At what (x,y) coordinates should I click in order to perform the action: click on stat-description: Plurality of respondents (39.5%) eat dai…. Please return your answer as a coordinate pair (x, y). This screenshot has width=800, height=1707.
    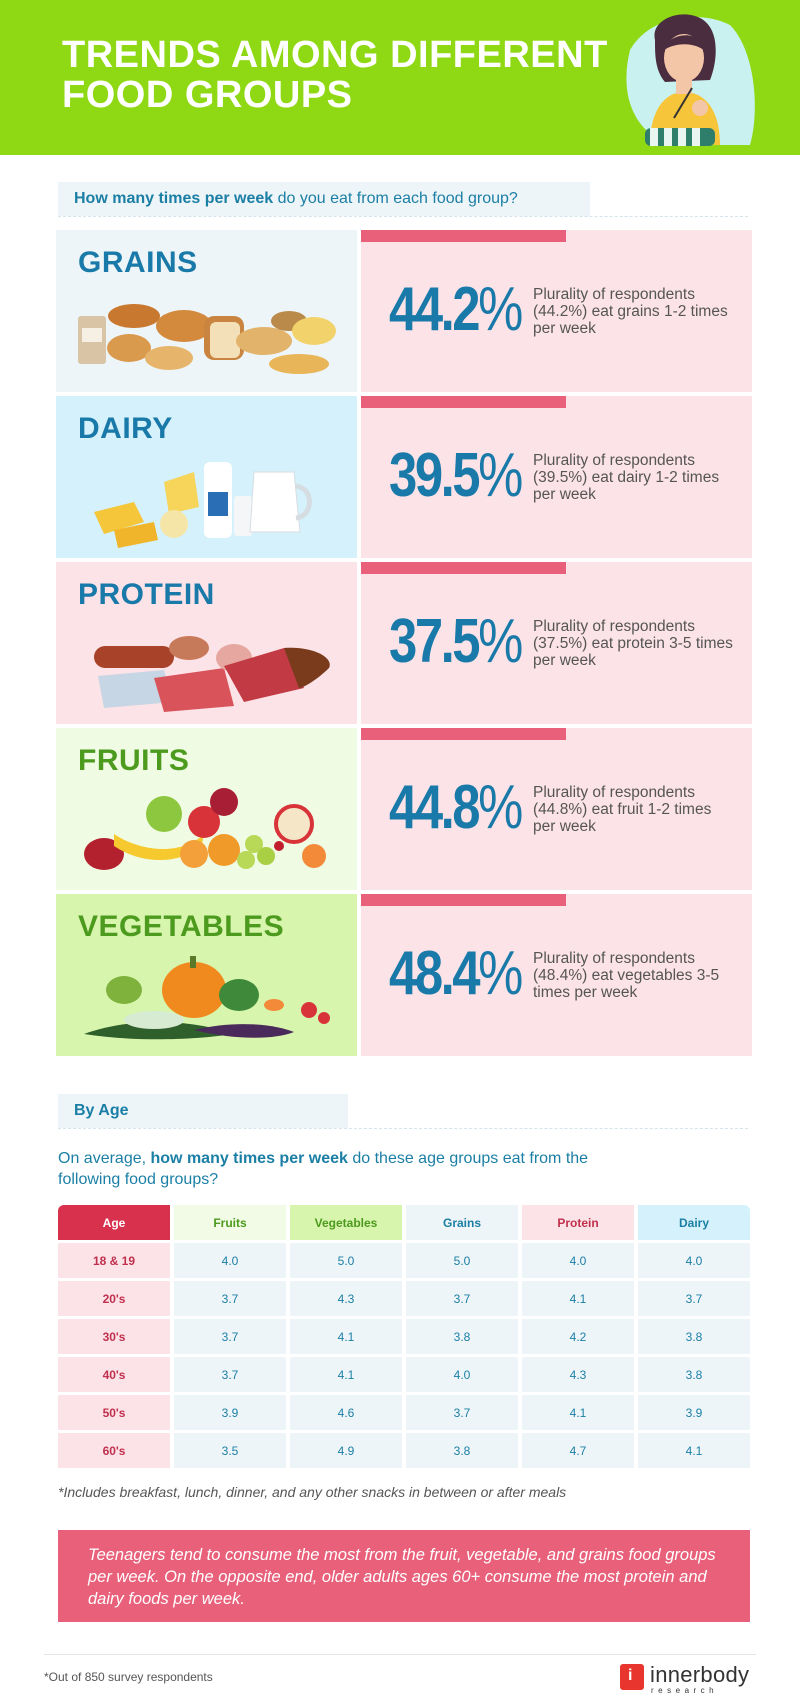
    Looking at the image, I should click on (626, 477).